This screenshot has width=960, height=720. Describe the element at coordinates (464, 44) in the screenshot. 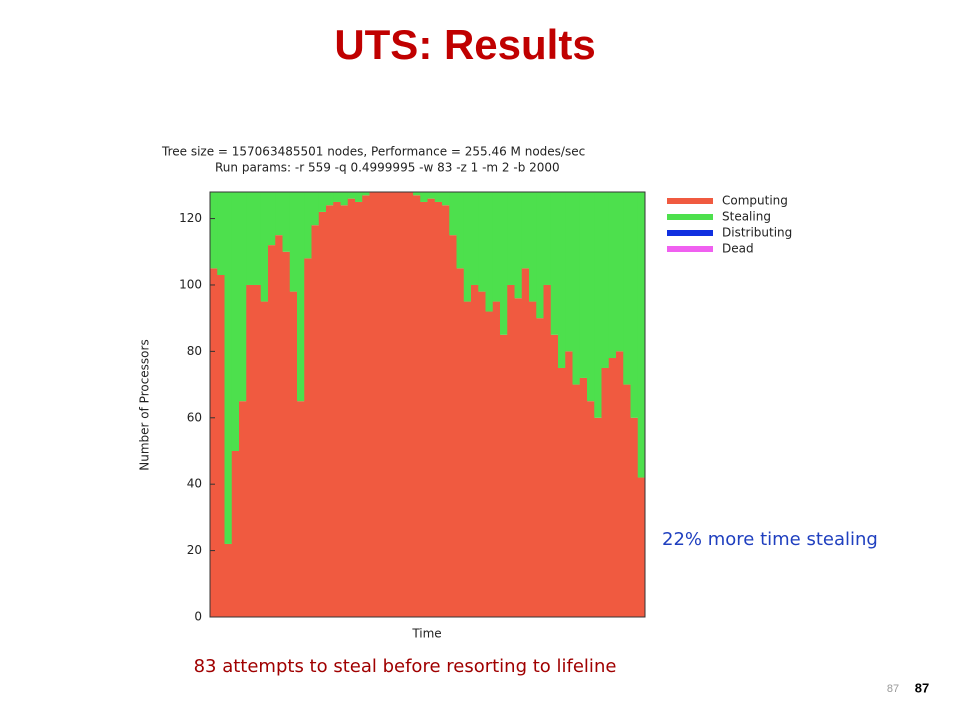

I see `slide-title: UTS: Results` at that location.